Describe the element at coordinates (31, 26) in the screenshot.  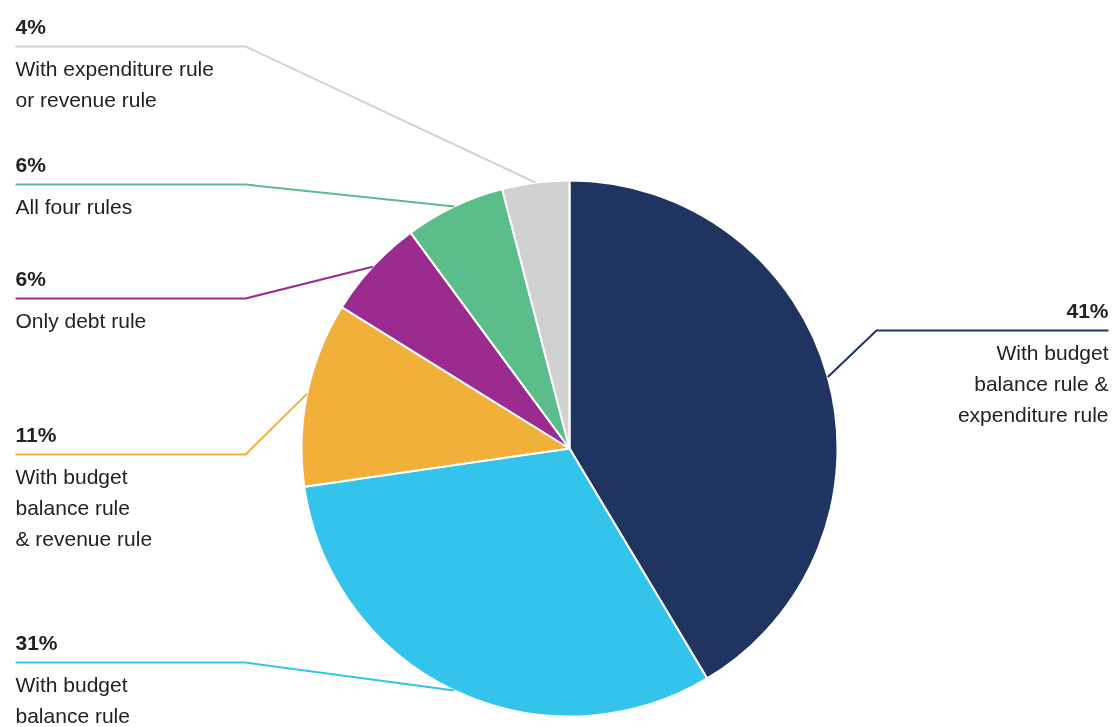
I see `data-label: 4%` at that location.